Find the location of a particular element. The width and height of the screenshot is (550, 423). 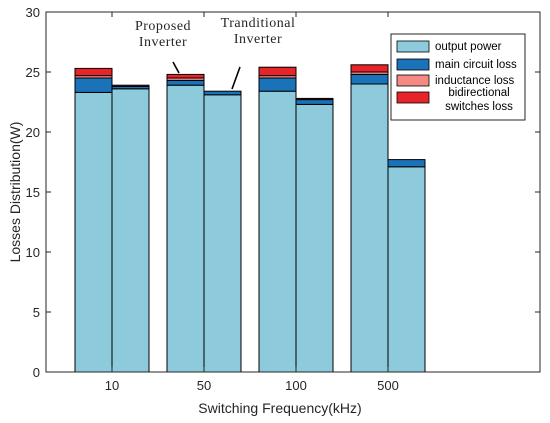

y-tick-label: 25 is located at coordinates (33, 72).